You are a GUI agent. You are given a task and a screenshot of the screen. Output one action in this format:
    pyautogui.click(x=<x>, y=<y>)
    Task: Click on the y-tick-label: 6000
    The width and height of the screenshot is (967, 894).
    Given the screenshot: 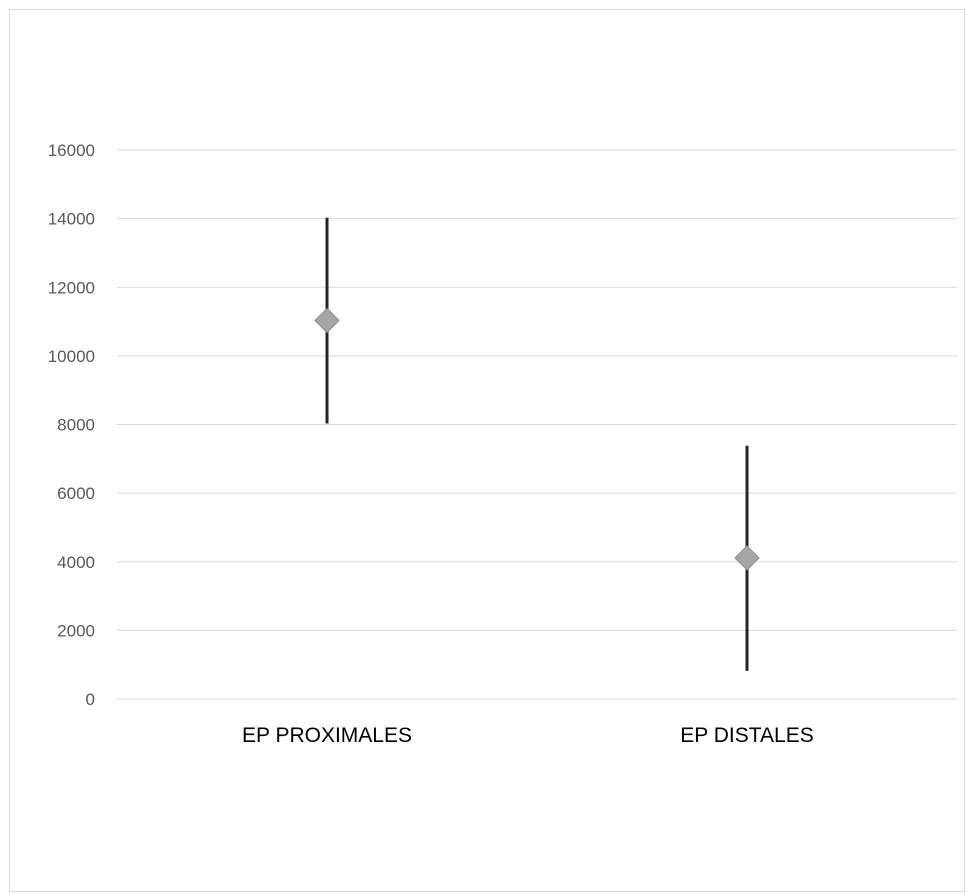 What is the action you would take?
    pyautogui.click(x=76, y=493)
    